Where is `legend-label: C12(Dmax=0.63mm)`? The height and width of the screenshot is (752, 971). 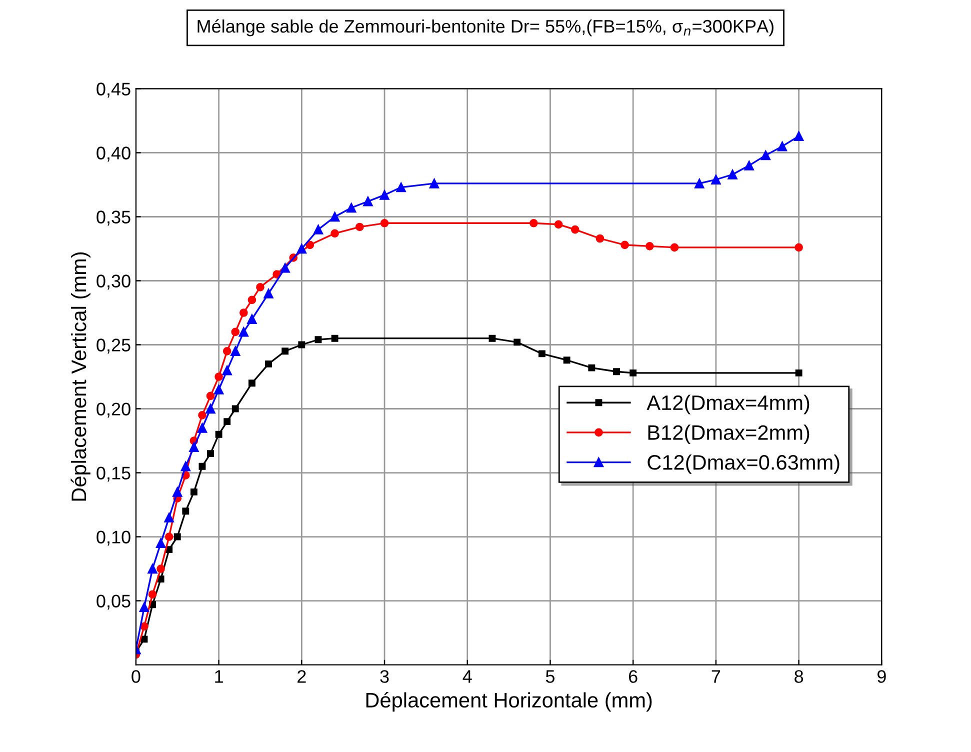 legend-label: C12(Dmax=0.63mm) is located at coordinates (744, 464).